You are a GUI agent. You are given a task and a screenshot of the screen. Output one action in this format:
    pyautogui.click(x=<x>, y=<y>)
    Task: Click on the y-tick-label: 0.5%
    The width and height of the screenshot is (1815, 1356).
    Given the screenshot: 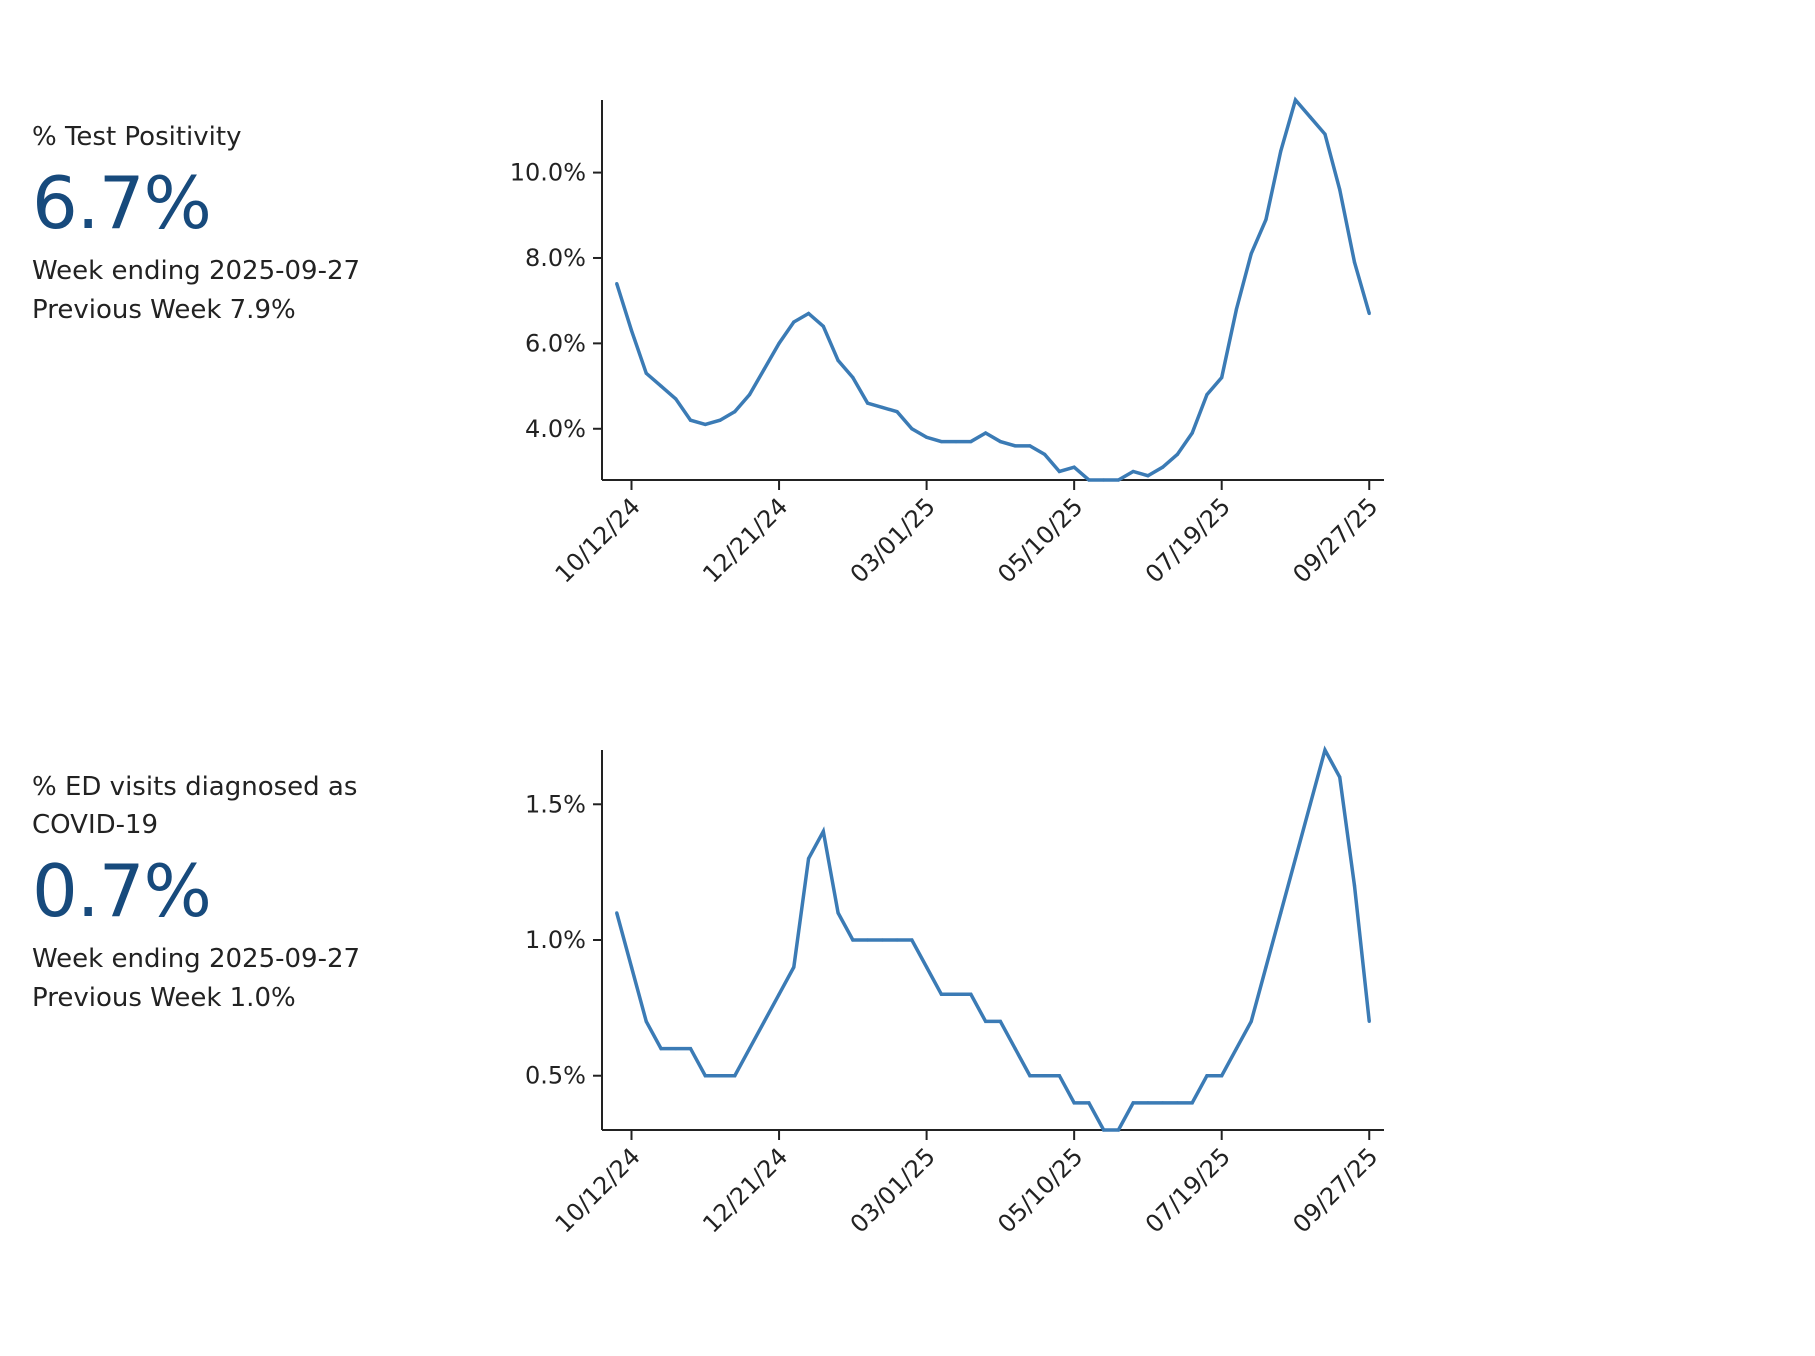 What is the action you would take?
    pyautogui.click(x=555, y=1076)
    